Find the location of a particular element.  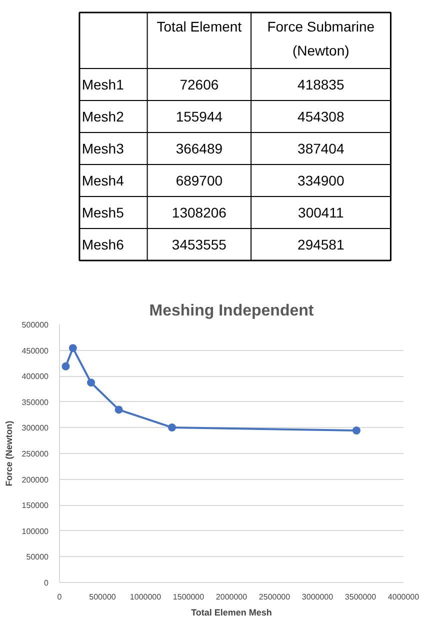

y-tick-label: 50000 is located at coordinates (38, 557).